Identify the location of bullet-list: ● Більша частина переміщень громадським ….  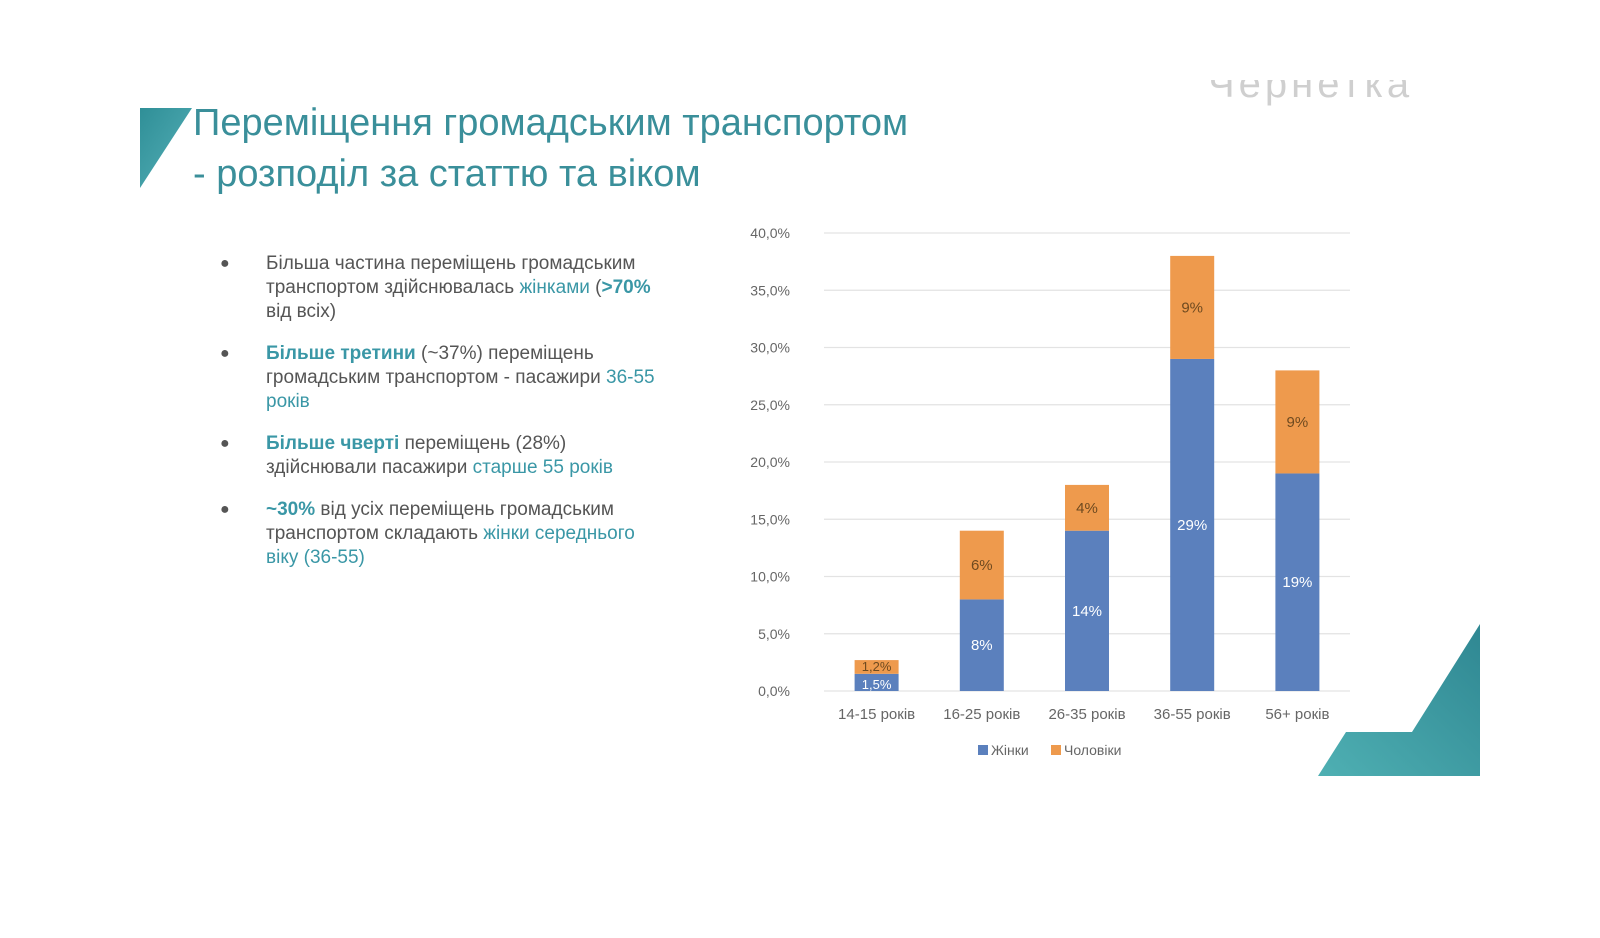
(440, 420).